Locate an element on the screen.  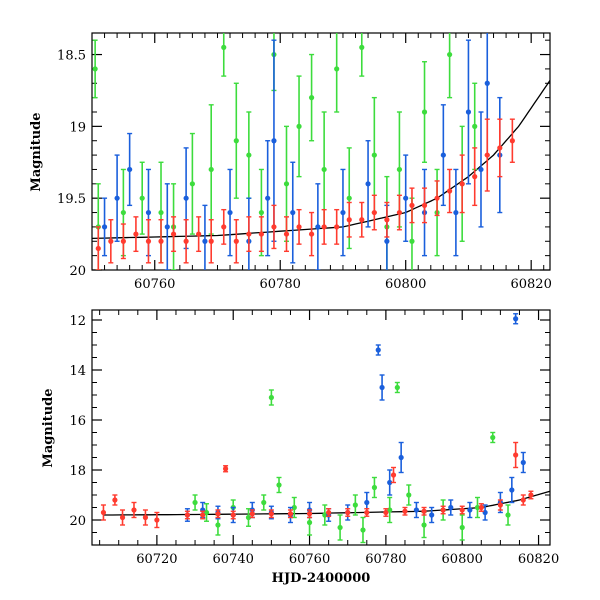
bottom-y-tick-label: 18 is located at coordinates (77, 471).